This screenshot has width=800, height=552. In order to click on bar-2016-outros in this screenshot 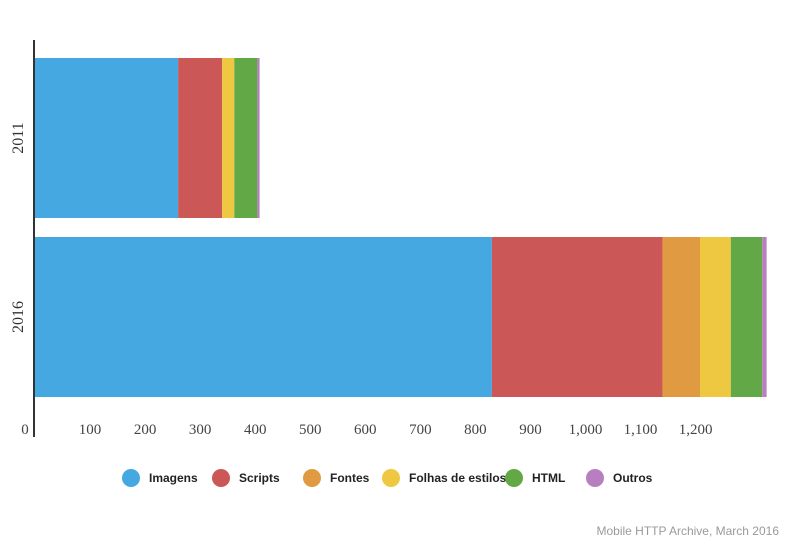, I will do `click(764, 317)`.